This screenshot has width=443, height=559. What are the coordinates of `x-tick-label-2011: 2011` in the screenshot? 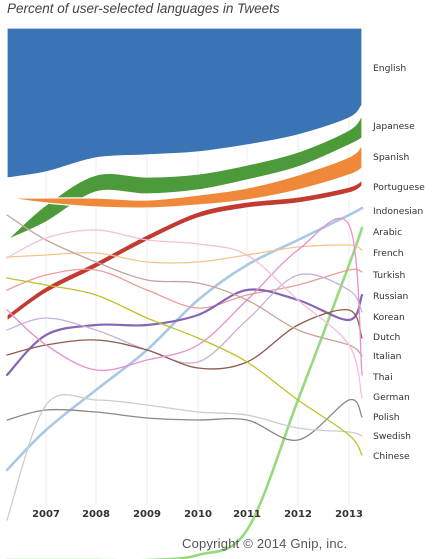 It's located at (247, 514).